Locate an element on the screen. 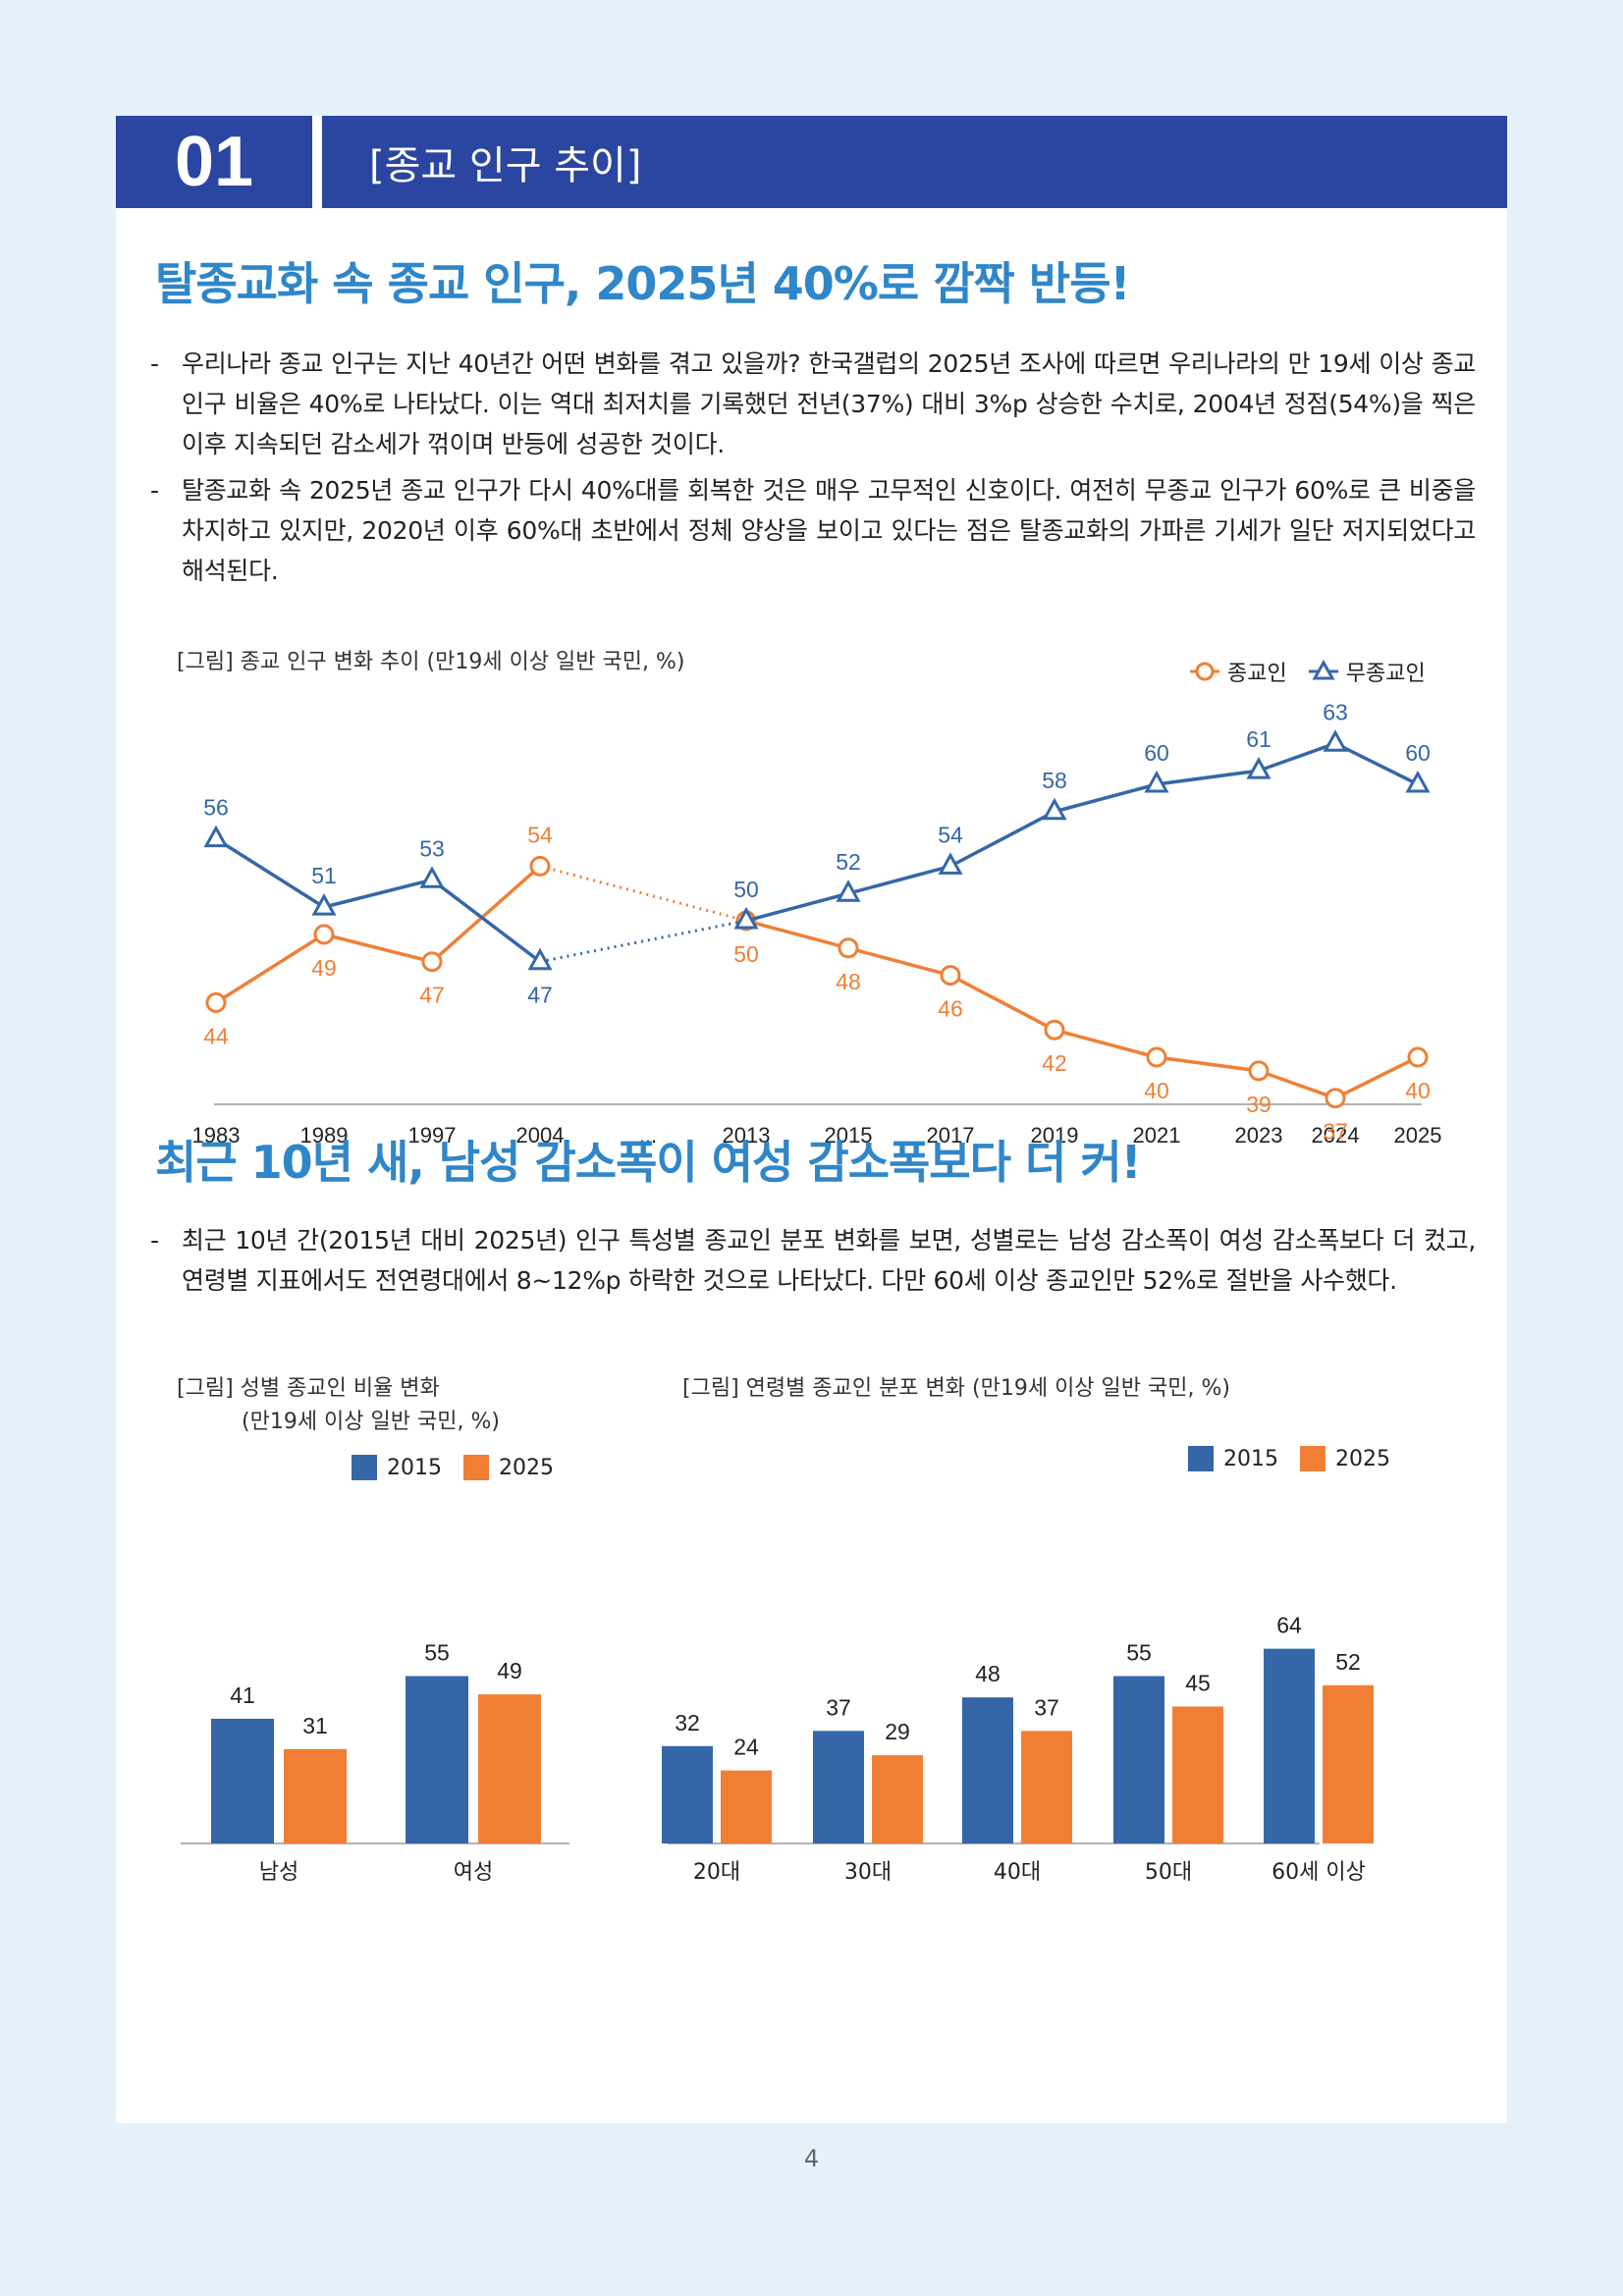  data-label: 58 is located at coordinates (1054, 780).